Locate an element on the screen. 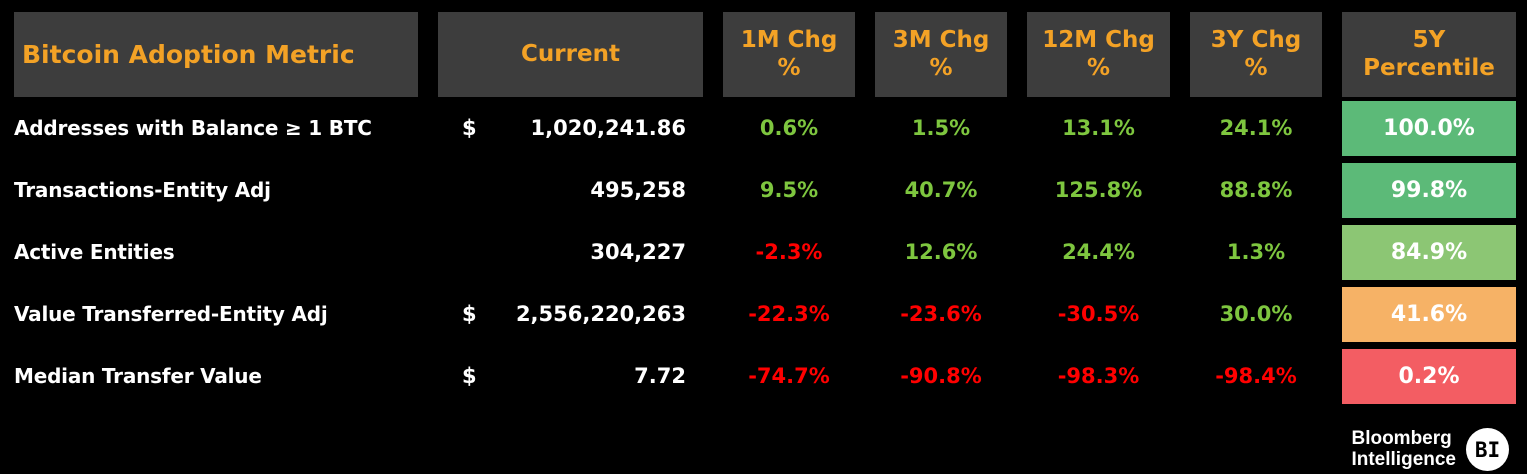  chg-3y-value: 1.3% is located at coordinates (1256, 252).